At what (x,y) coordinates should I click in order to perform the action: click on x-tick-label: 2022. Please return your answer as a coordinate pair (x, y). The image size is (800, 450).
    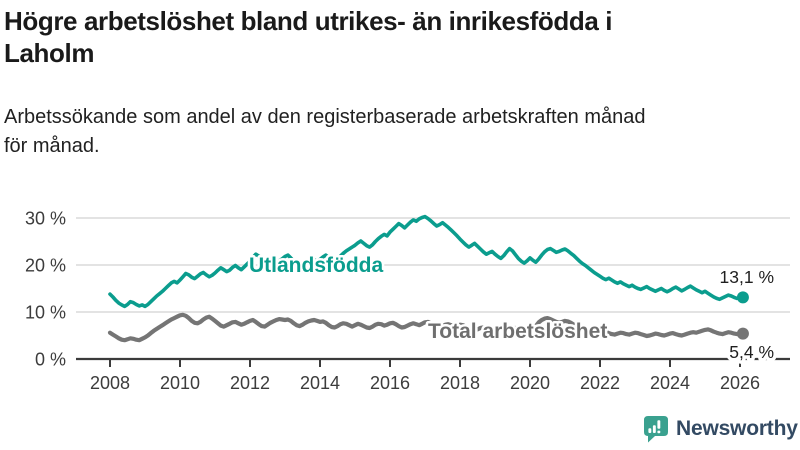
    Looking at the image, I should click on (600, 383).